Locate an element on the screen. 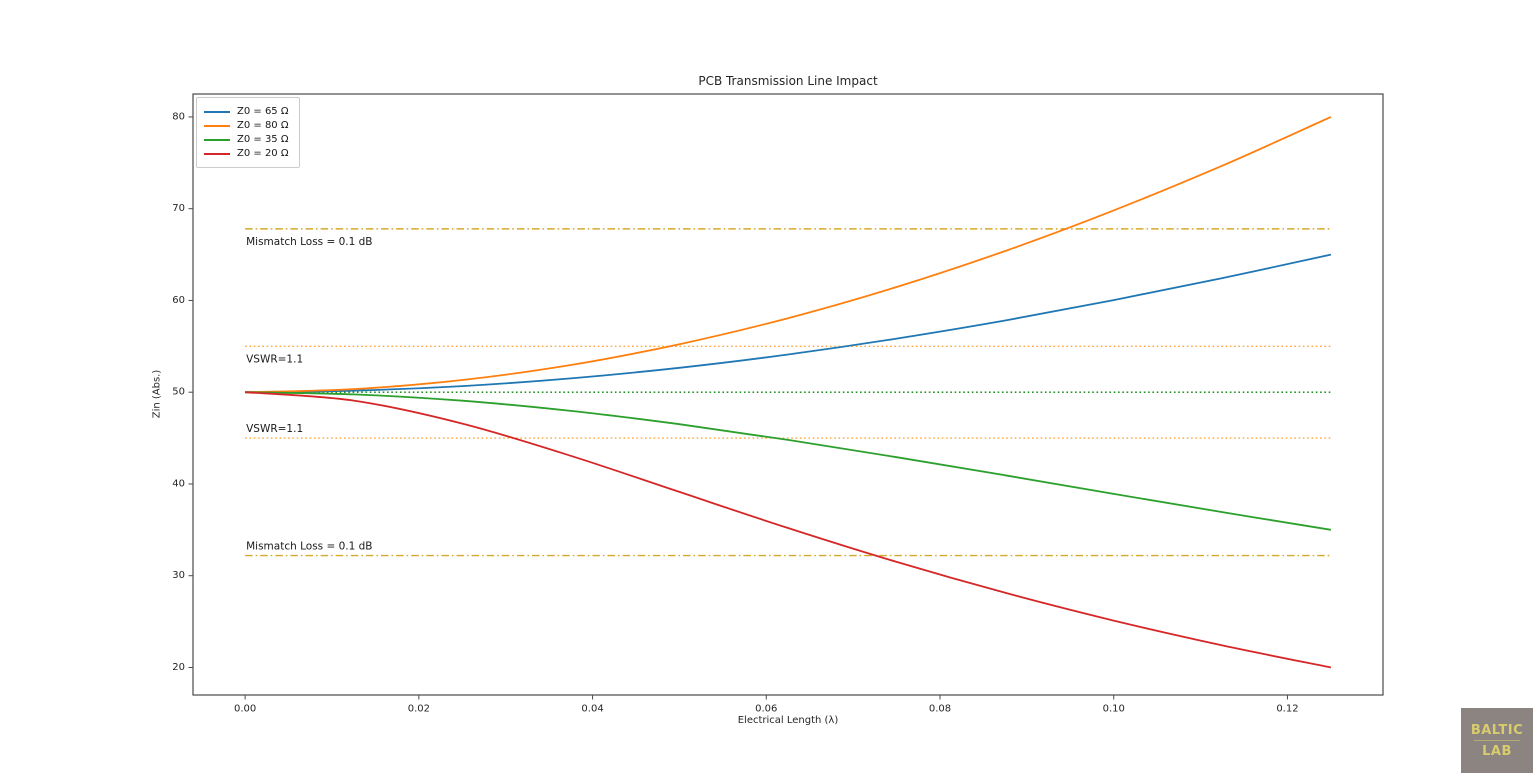 Image resolution: width=1536 pixels, height=780 pixels. y-tick-label: 50 is located at coordinates (178, 392).